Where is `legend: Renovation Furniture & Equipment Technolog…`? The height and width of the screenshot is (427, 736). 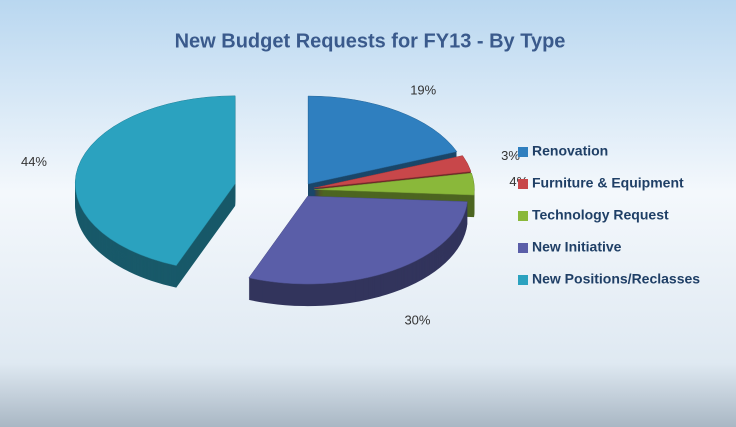
legend: Renovation Furniture & Equipment Technolog… is located at coordinates (609, 215).